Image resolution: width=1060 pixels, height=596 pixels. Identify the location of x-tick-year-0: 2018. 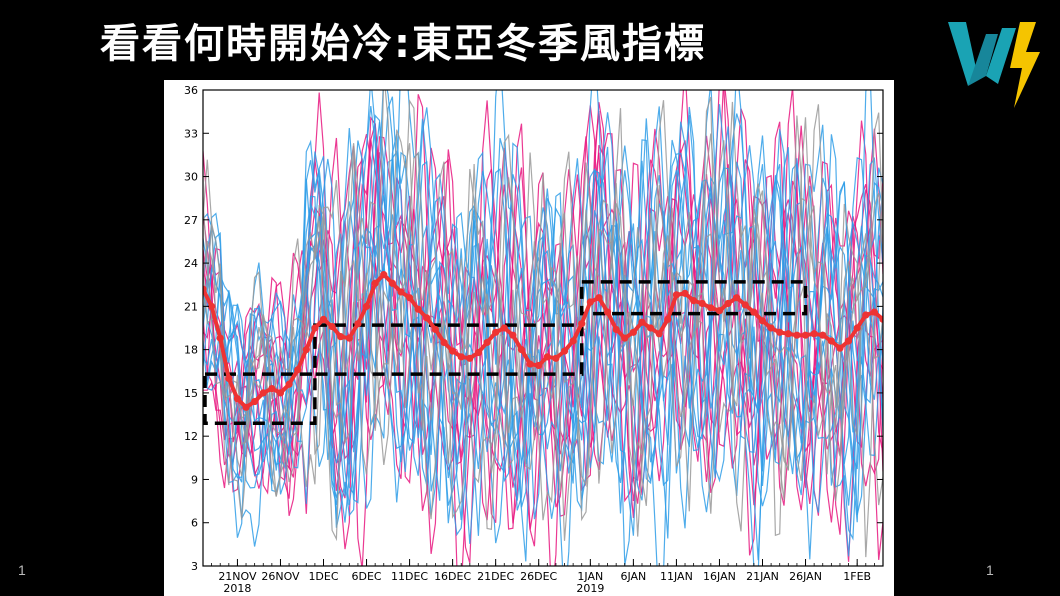
(237, 588).